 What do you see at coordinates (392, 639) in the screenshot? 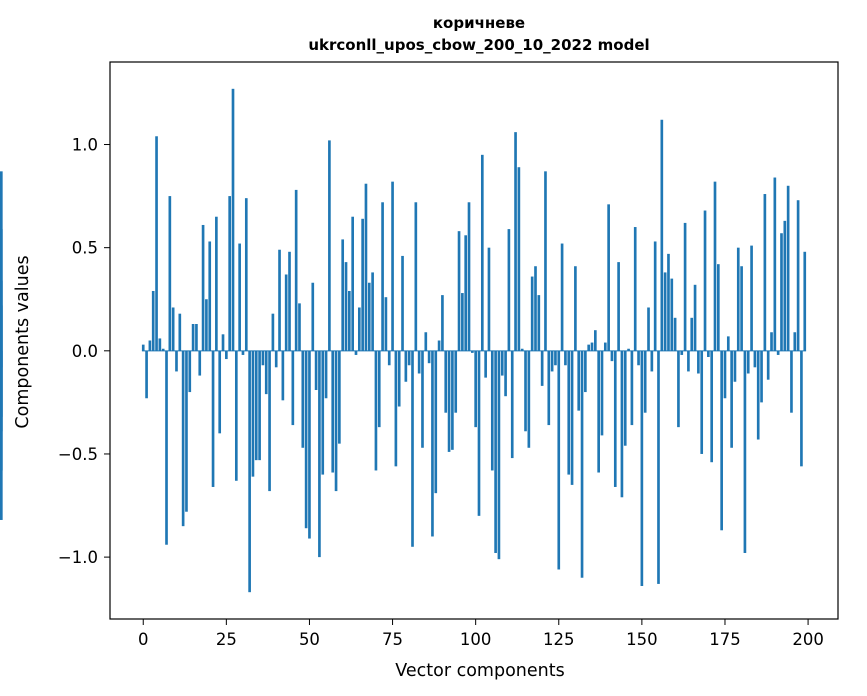
I see `x-tick-label: 75` at bounding box center [392, 639].